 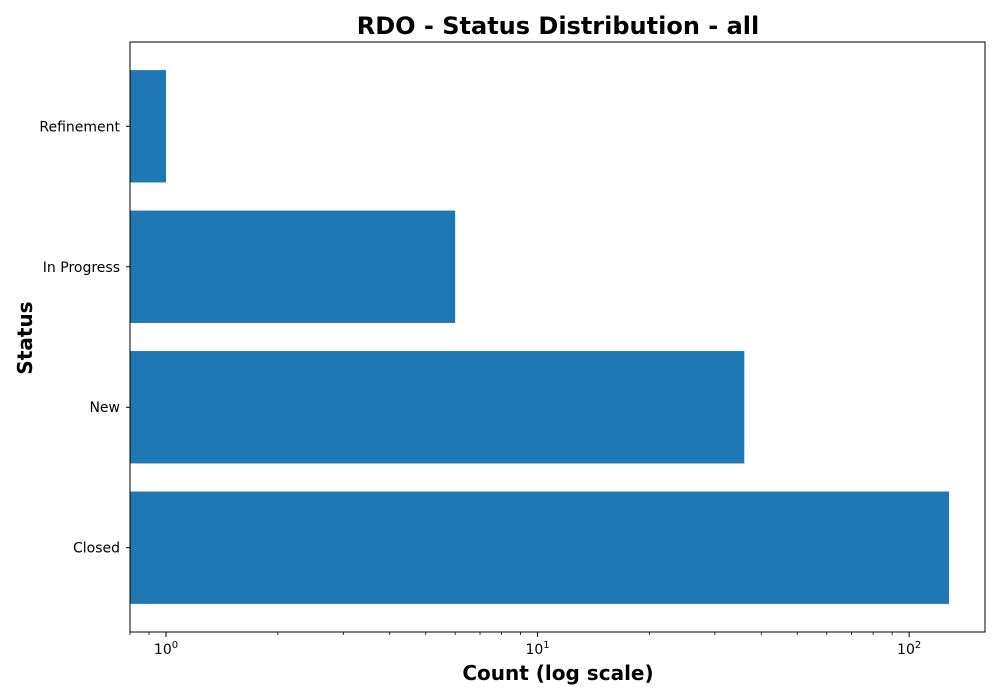 What do you see at coordinates (81, 268) in the screenshot?
I see `y-tick-label: In Progress` at bounding box center [81, 268].